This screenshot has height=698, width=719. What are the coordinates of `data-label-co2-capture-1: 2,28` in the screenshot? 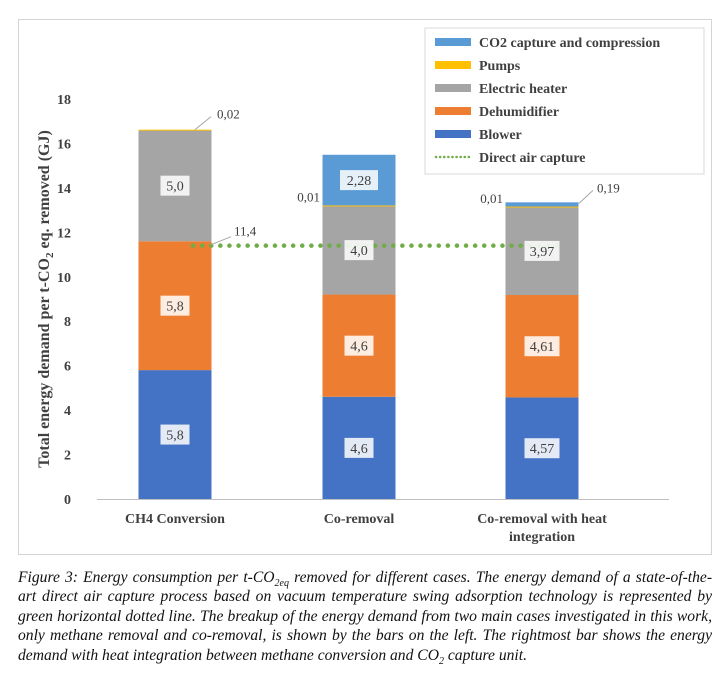 It's located at (359, 181).